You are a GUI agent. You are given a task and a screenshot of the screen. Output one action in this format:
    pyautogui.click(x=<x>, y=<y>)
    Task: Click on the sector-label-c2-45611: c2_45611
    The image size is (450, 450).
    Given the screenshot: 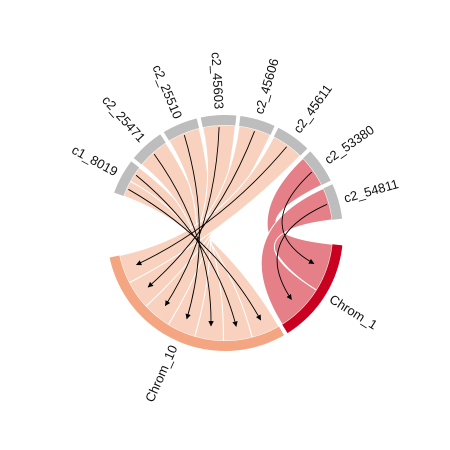 What is the action you would take?
    pyautogui.click(x=312, y=108)
    